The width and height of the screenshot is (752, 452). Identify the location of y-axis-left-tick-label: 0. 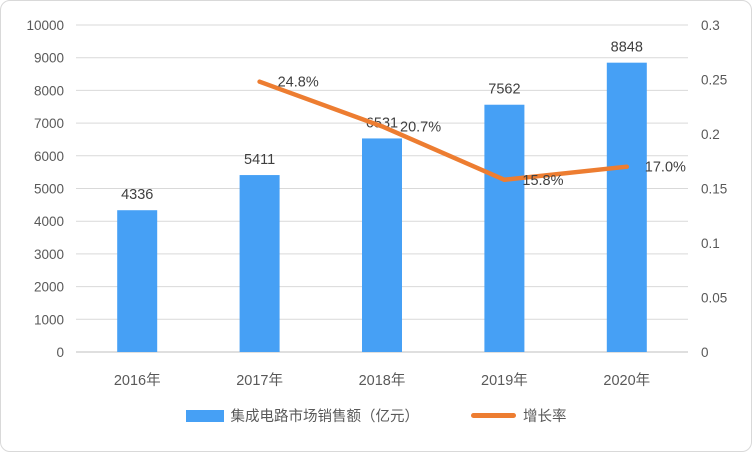
(60, 352).